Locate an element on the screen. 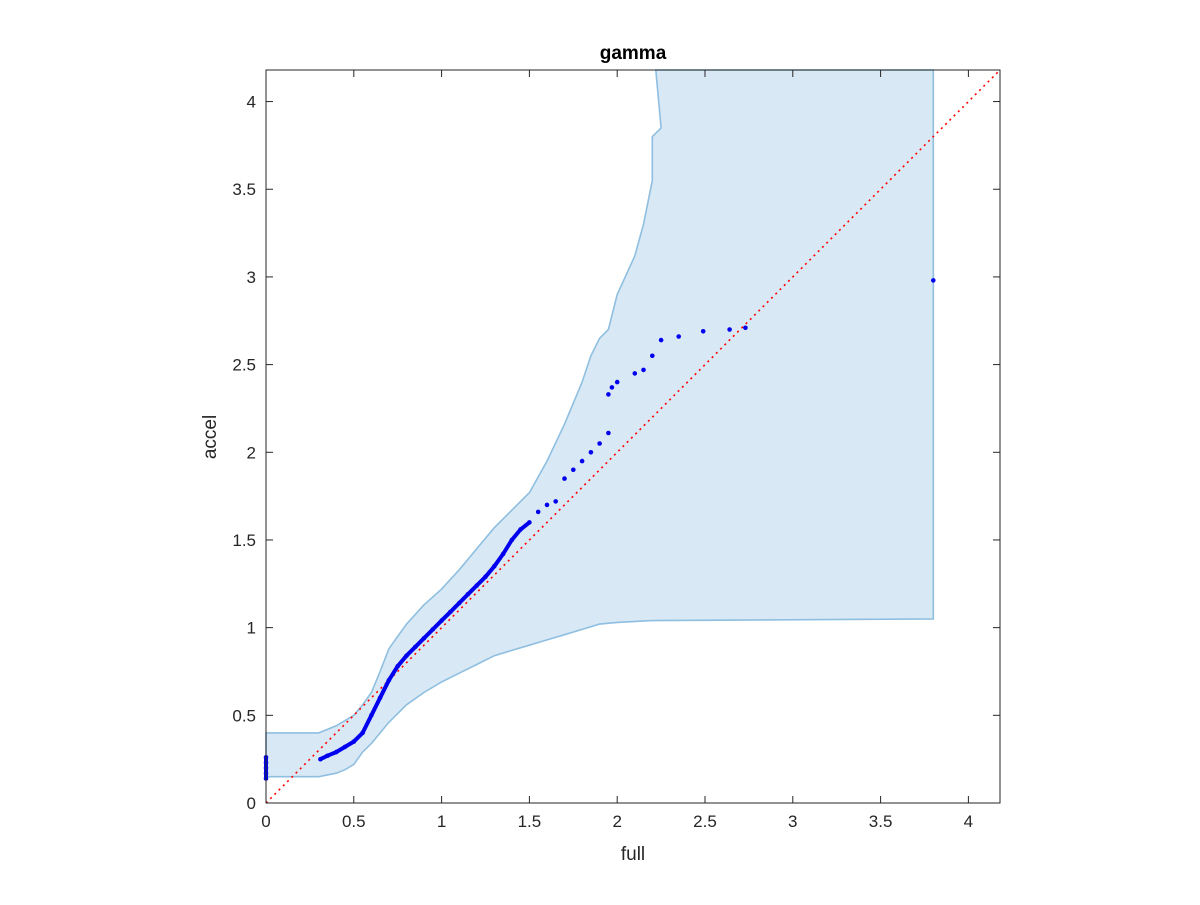  x-tick-label: 3 is located at coordinates (792, 821).